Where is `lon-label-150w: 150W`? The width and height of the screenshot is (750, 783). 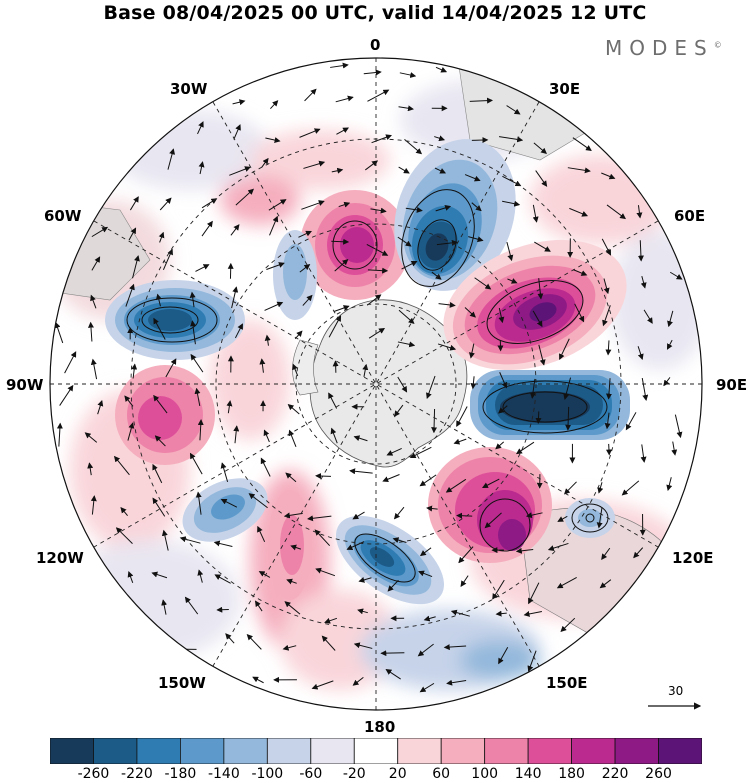
lon-label-150w: 150W is located at coordinates (182, 683).